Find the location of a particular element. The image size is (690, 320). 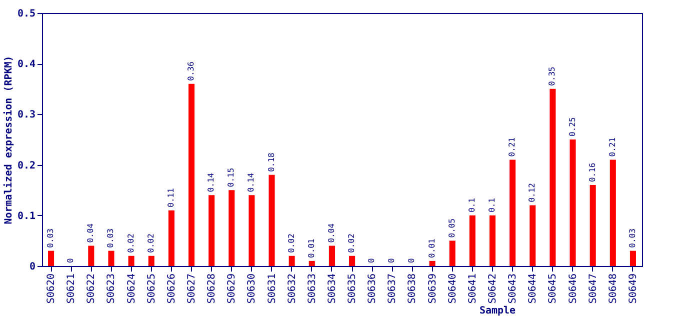

x-tick-label: S0646 is located at coordinates (573, 289).